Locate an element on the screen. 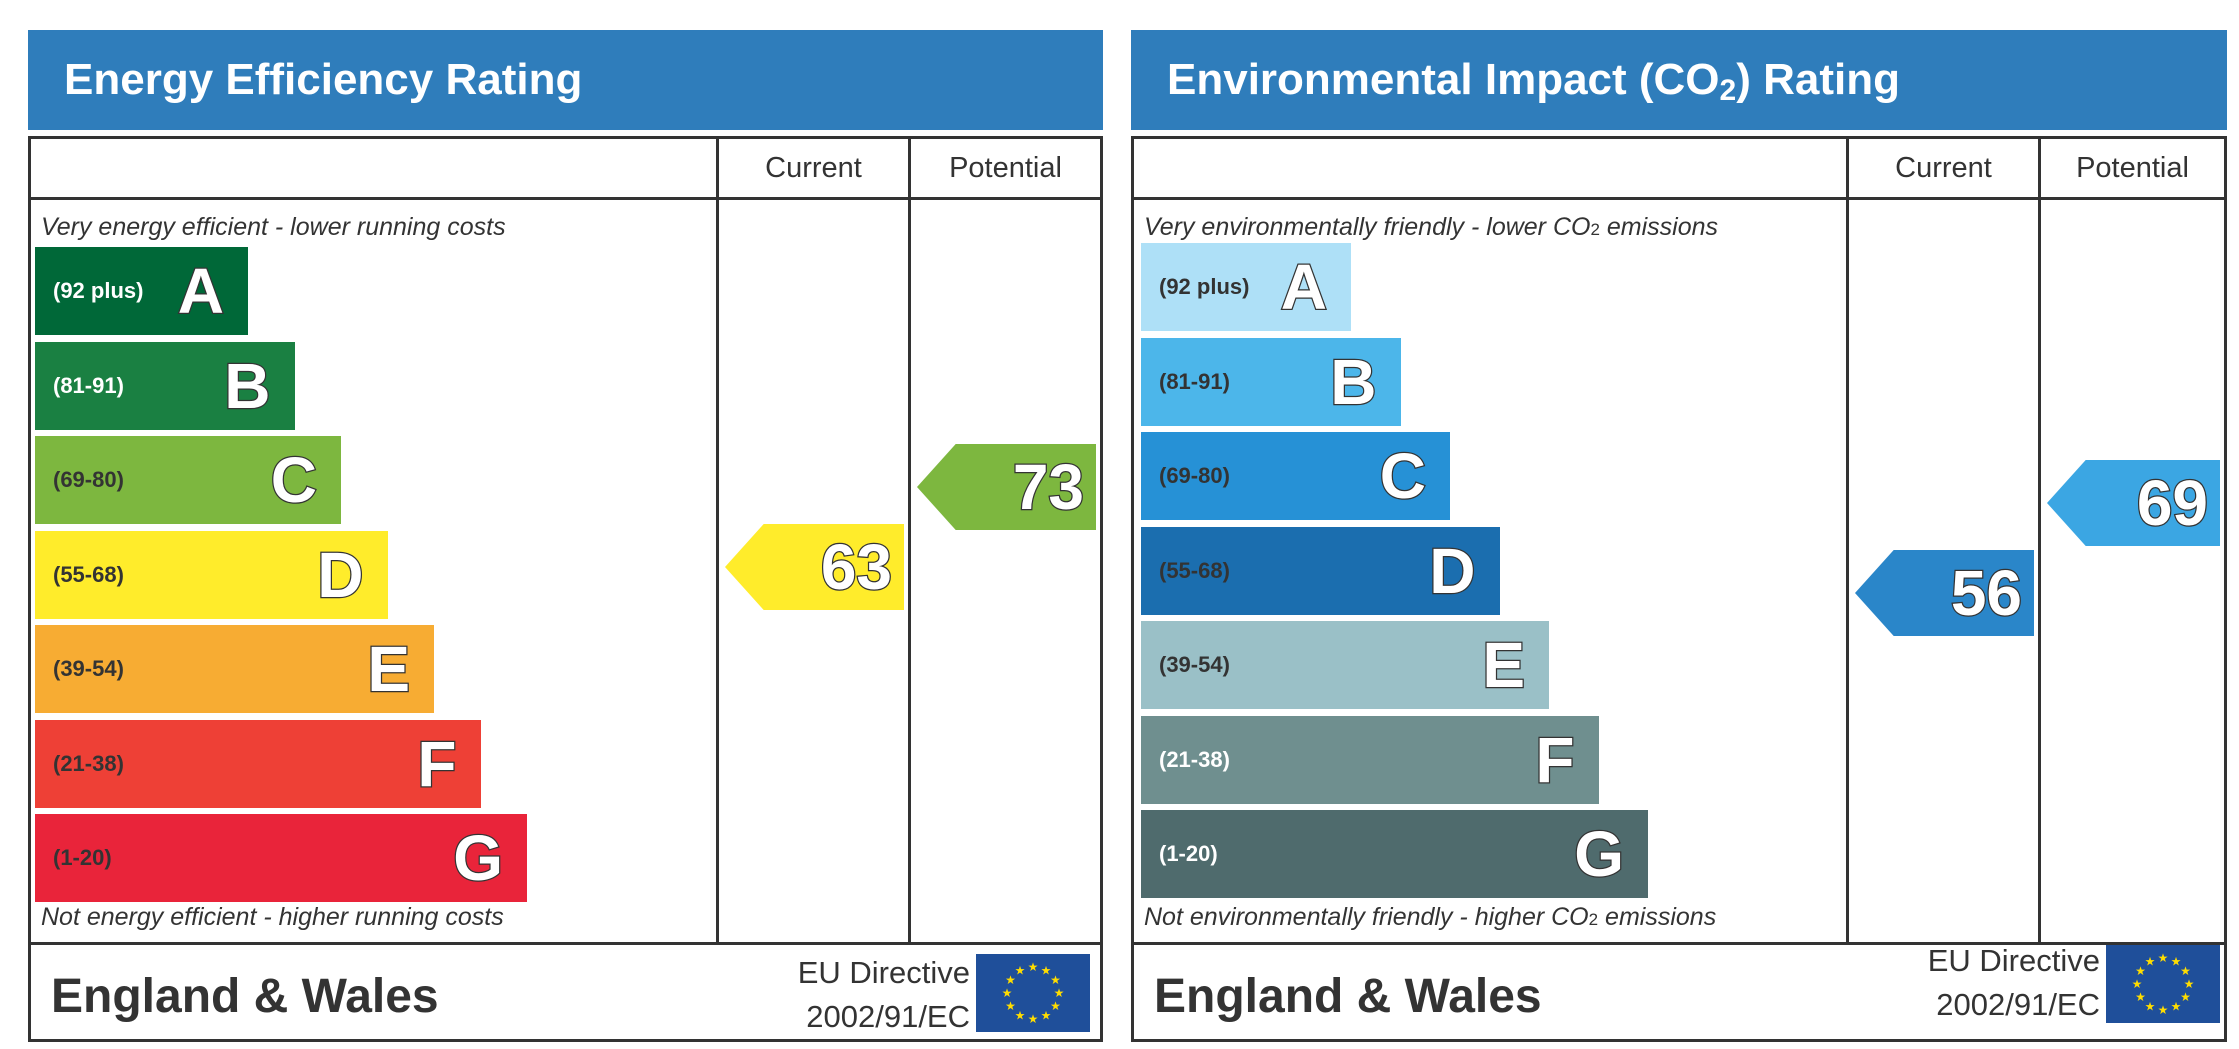 The height and width of the screenshot is (1049, 2239). current-rating-value: 63 is located at coordinates (857, 567).